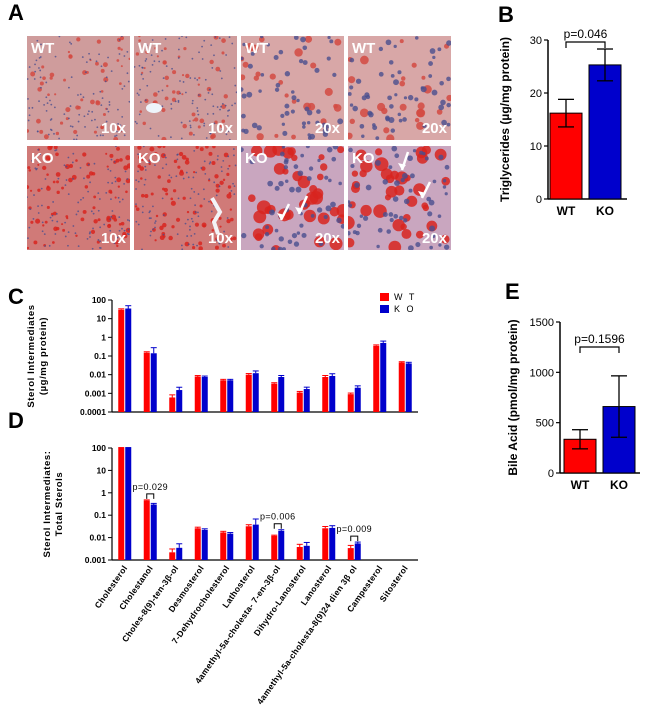 Image resolution: width=650 pixels, height=716 pixels. I want to click on y-axis-label: Total Sterols, so click(59, 504).